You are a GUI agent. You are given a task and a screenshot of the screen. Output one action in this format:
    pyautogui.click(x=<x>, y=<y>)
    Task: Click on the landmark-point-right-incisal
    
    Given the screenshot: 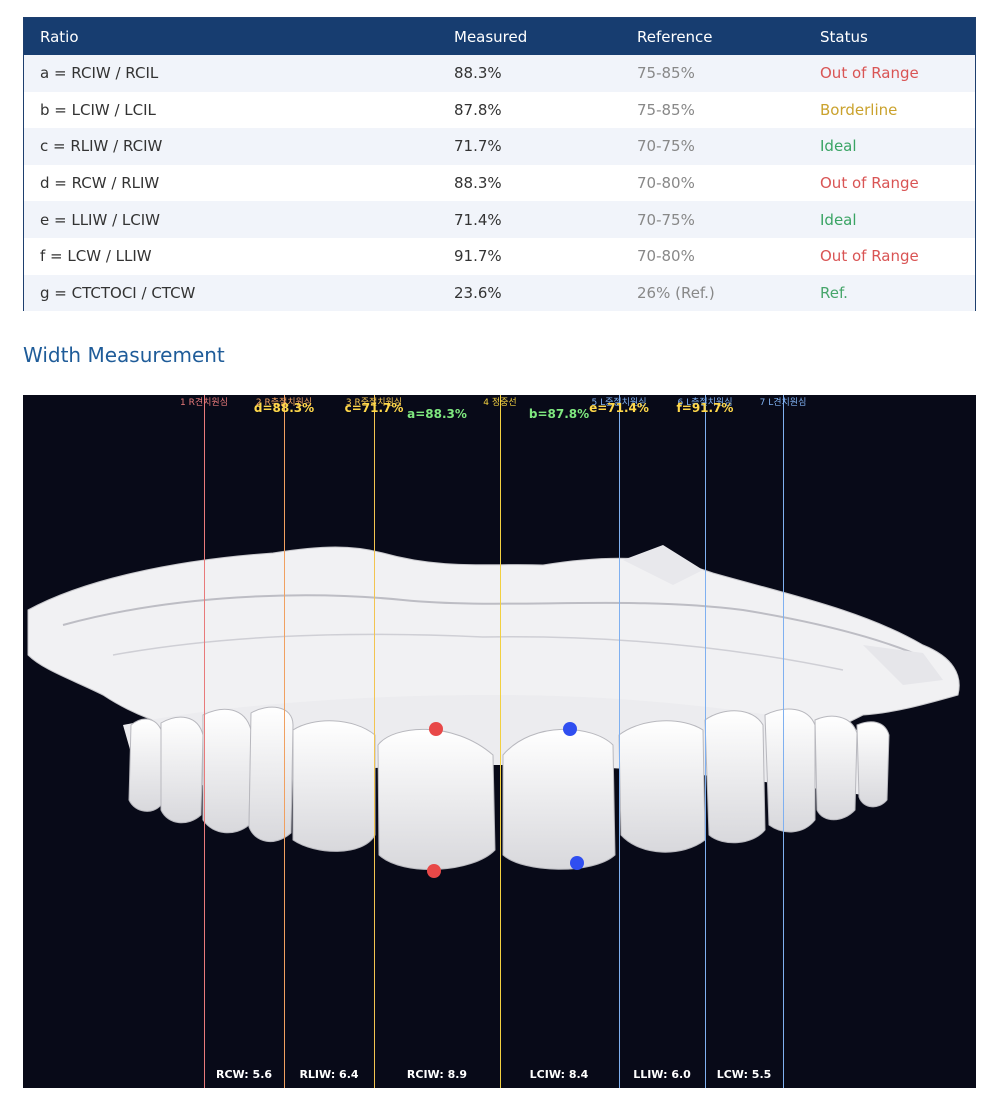 What is the action you would take?
    pyautogui.click(x=436, y=729)
    